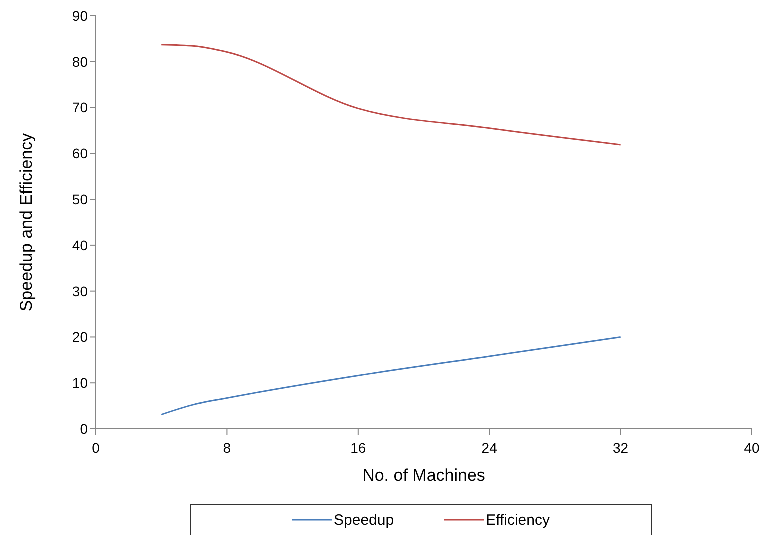  What do you see at coordinates (80, 291) in the screenshot?
I see `y-tick-label: 30` at bounding box center [80, 291].